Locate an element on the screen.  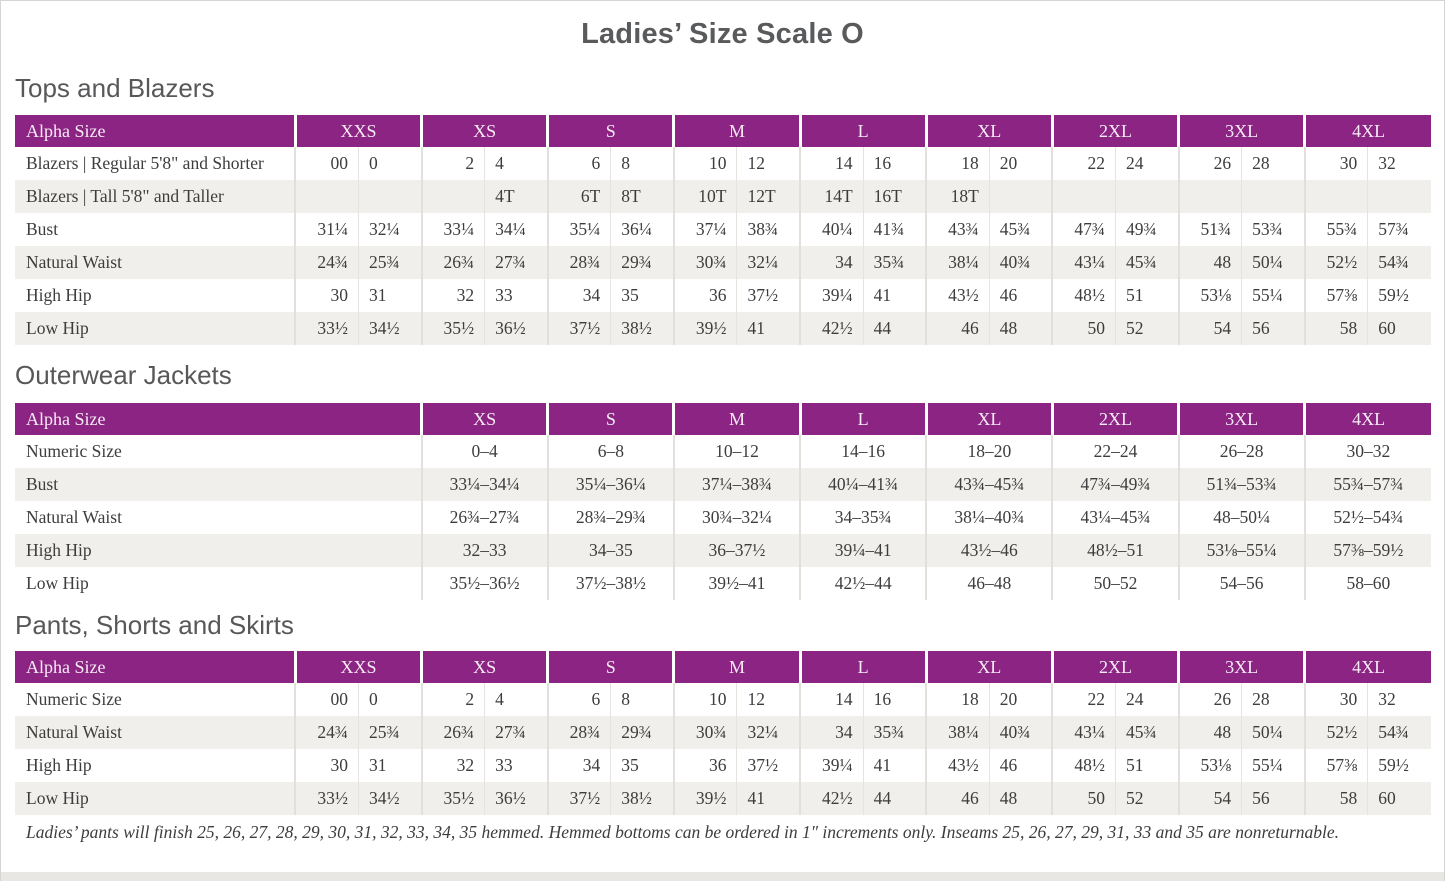
data-cell: 44 is located at coordinates (894, 798).